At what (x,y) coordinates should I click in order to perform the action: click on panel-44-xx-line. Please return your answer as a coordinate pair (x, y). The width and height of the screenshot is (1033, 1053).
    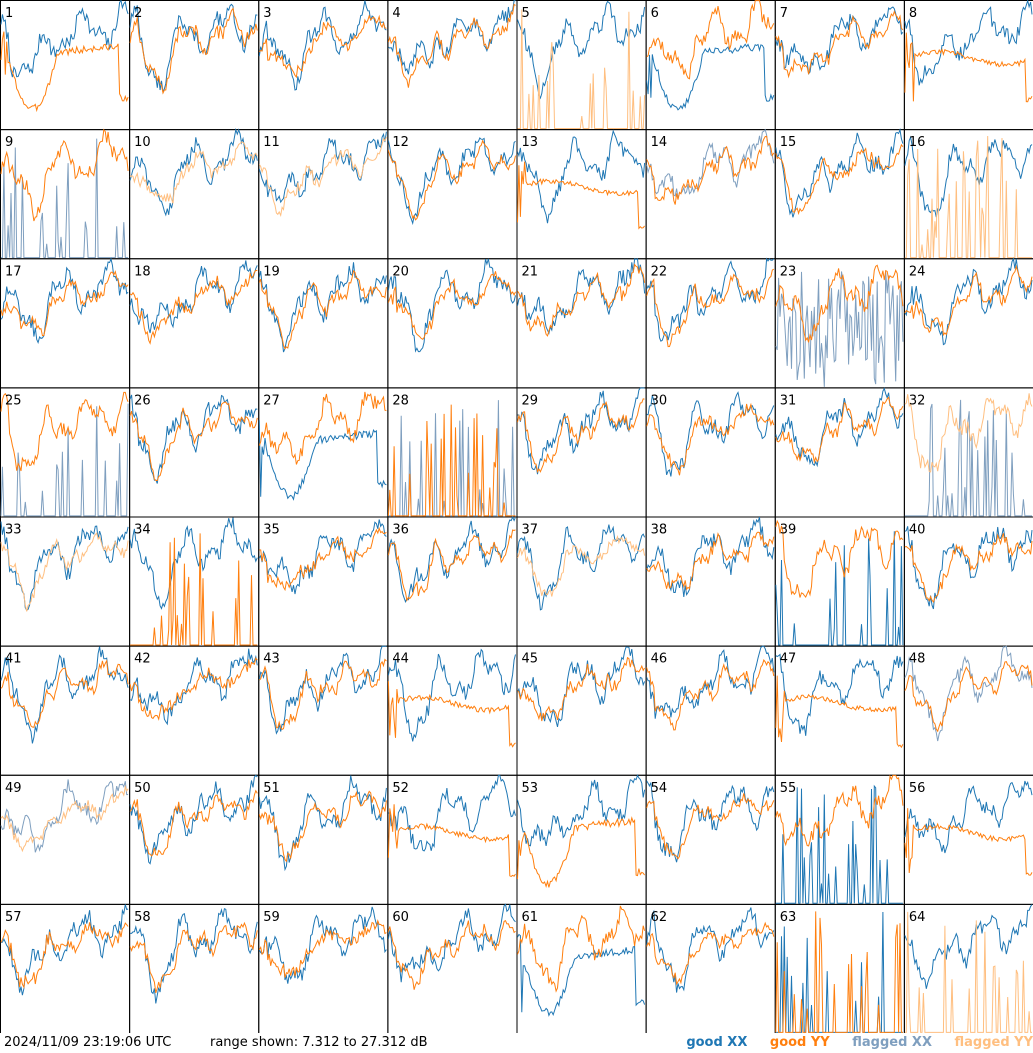
    Looking at the image, I should click on (451, 695).